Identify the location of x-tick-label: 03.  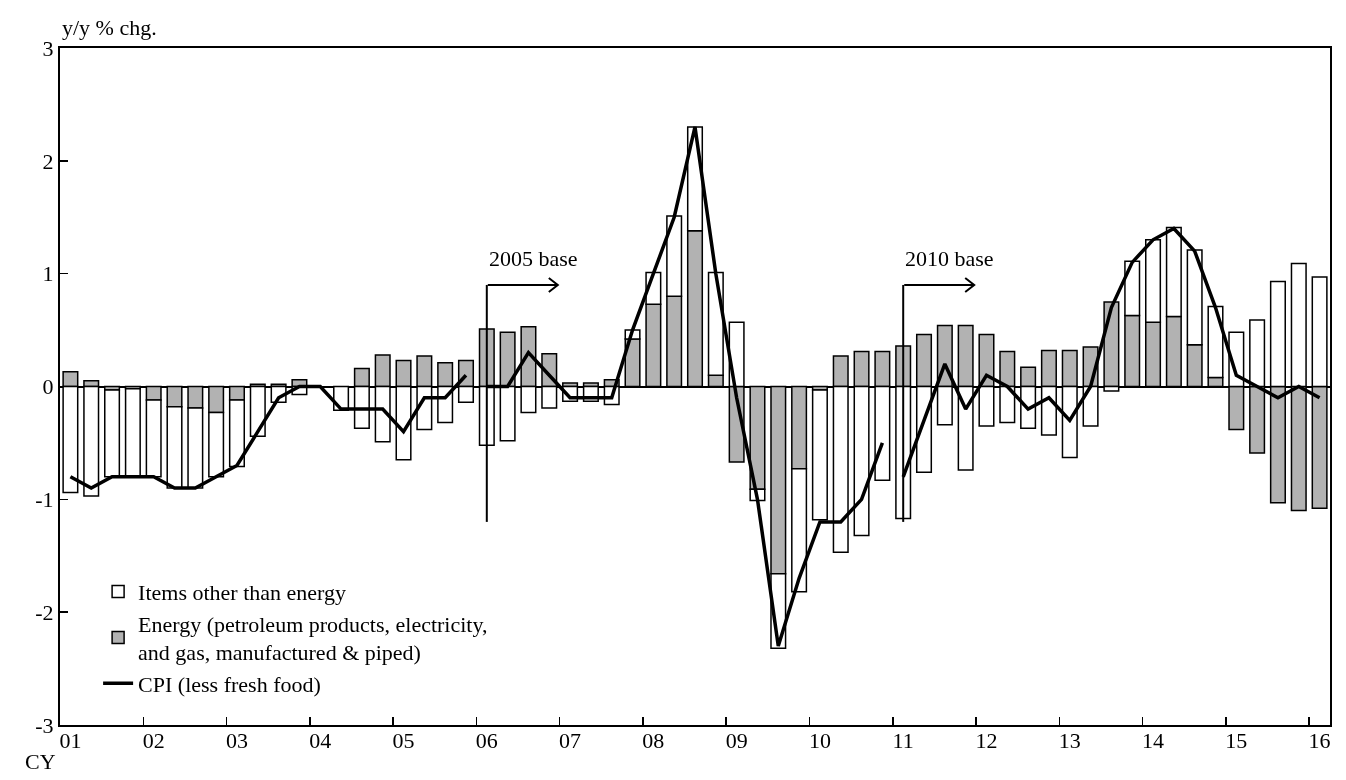
(236, 740).